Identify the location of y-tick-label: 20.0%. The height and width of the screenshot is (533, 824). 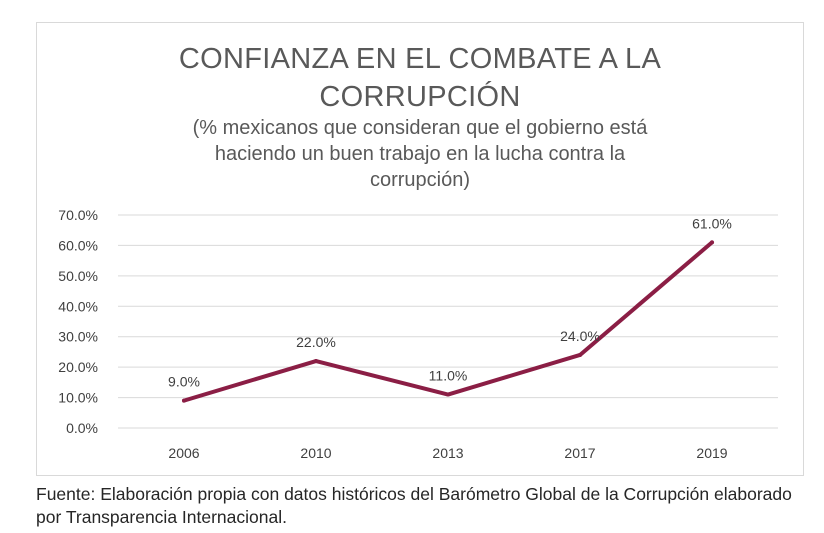
(78, 367).